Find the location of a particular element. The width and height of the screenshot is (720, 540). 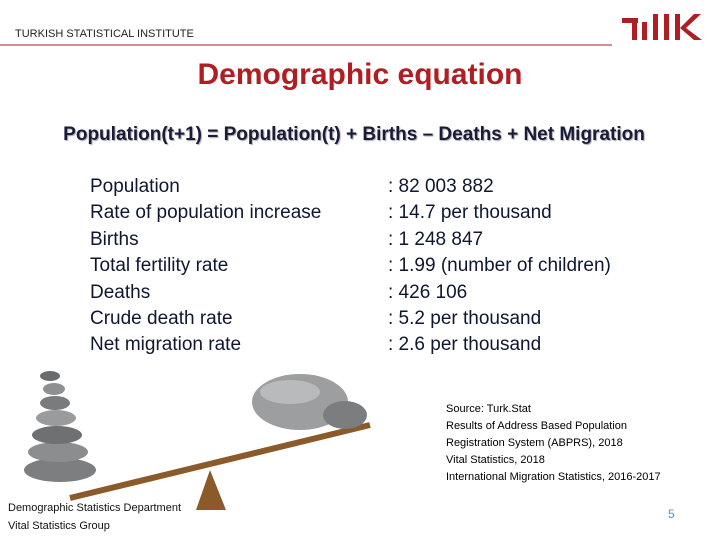

group: Vital Statistics Group is located at coordinates (59, 526).